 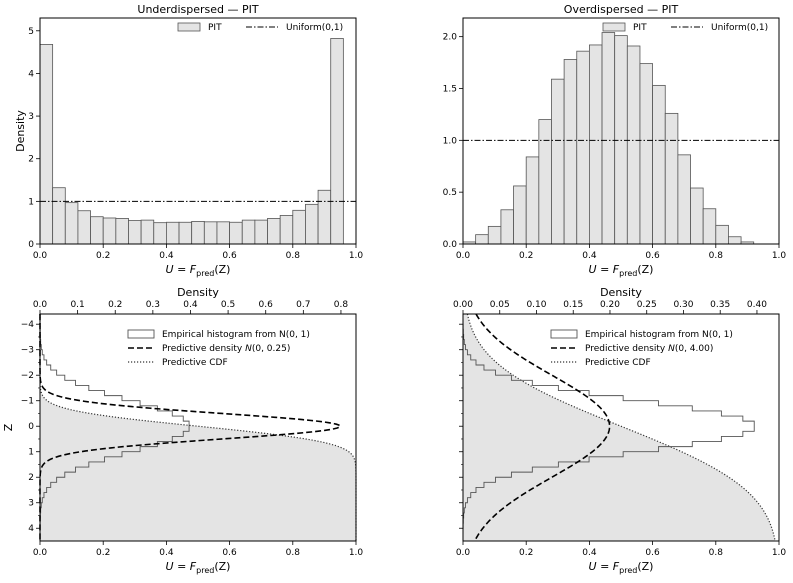 What do you see at coordinates (463, 256) in the screenshot?
I see `pit-1-x-tick-label: 0.0` at bounding box center [463, 256].